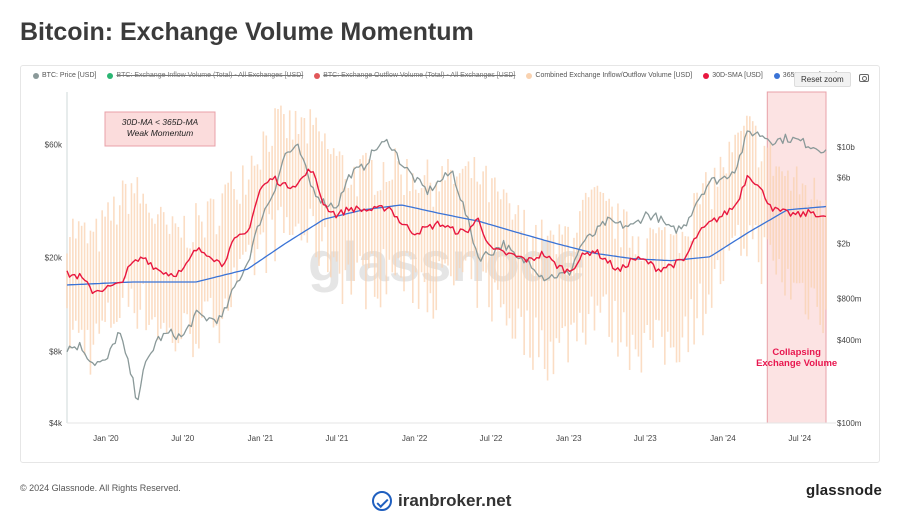  Describe the element at coordinates (182, 438) in the screenshot. I see `x-tick-label: Jul '20` at that location.